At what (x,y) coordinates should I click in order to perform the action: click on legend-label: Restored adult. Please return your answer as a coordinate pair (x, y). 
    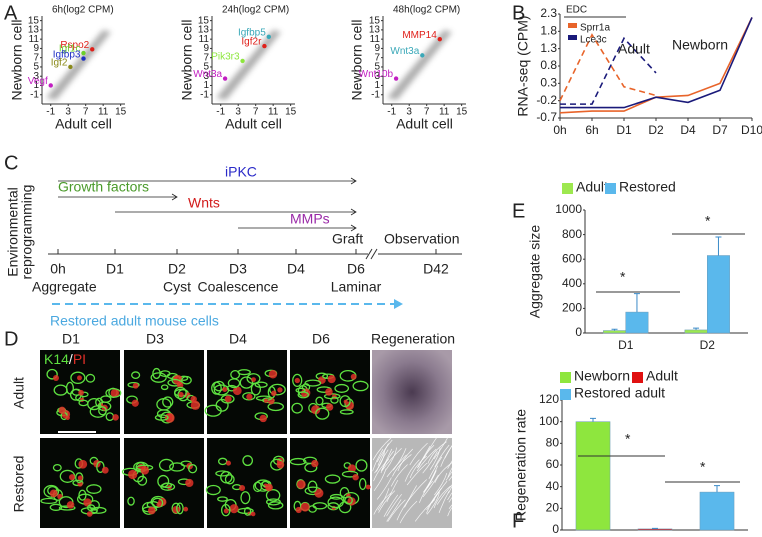
    Looking at the image, I should click on (619, 393).